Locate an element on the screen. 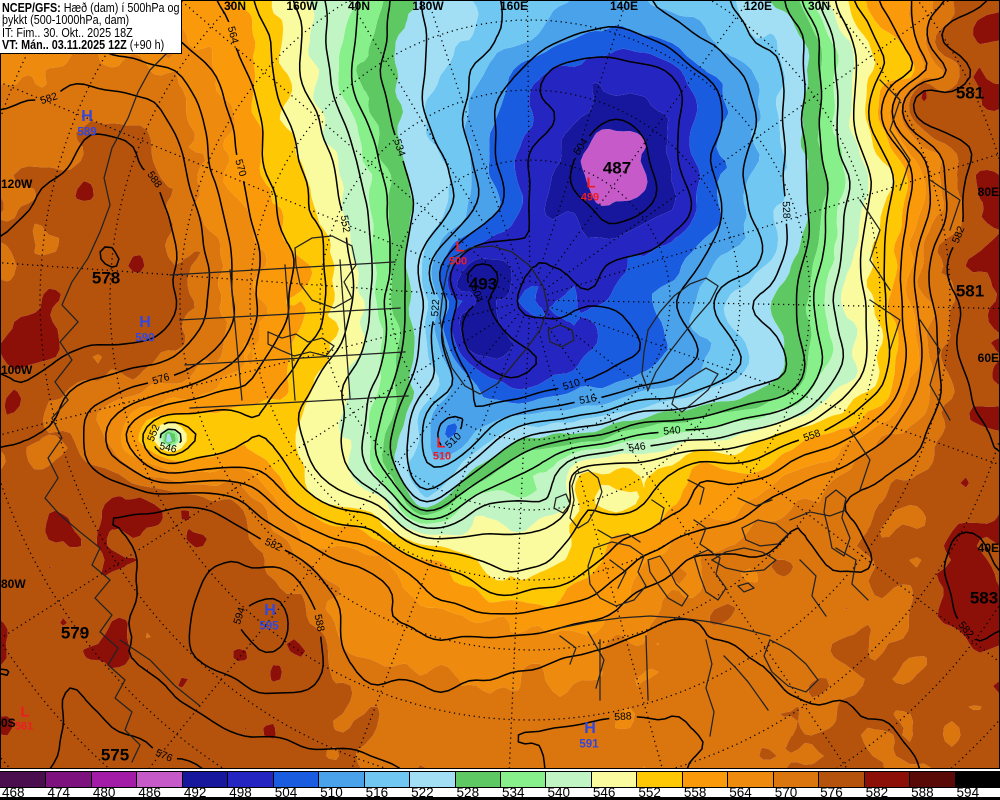  svg-text: 576 is located at coordinates (161, 380).